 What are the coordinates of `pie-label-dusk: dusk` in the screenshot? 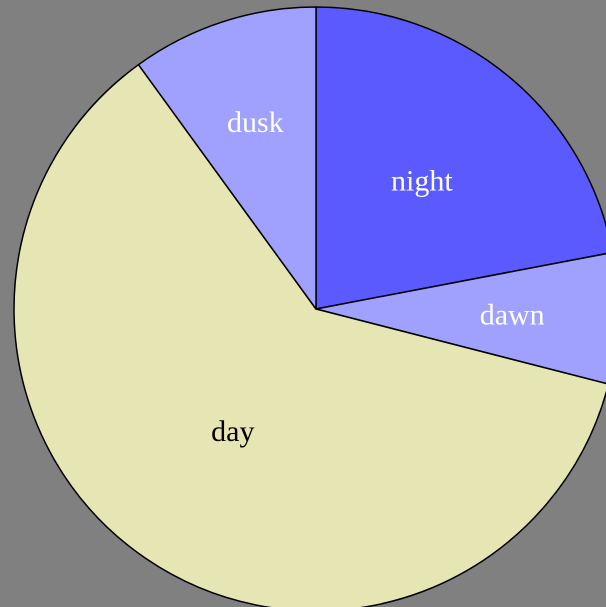 It's located at (255, 122).